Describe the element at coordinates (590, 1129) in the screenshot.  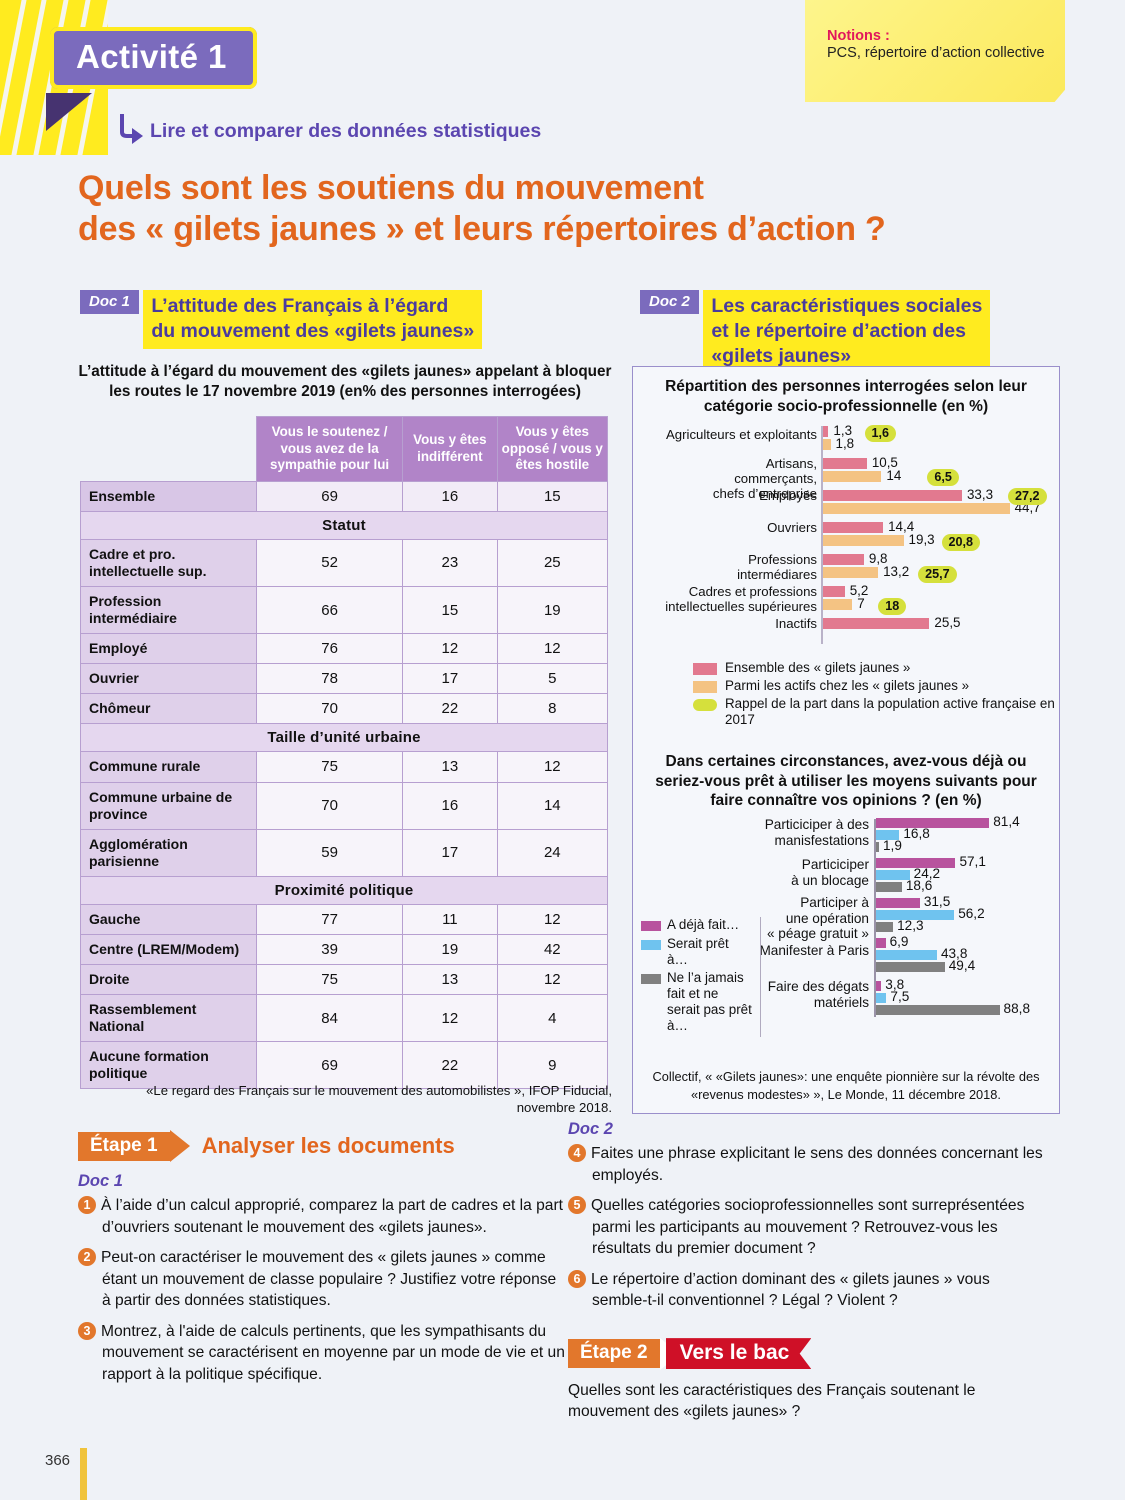
I see `questions-doc2-label: Doc 2` at that location.